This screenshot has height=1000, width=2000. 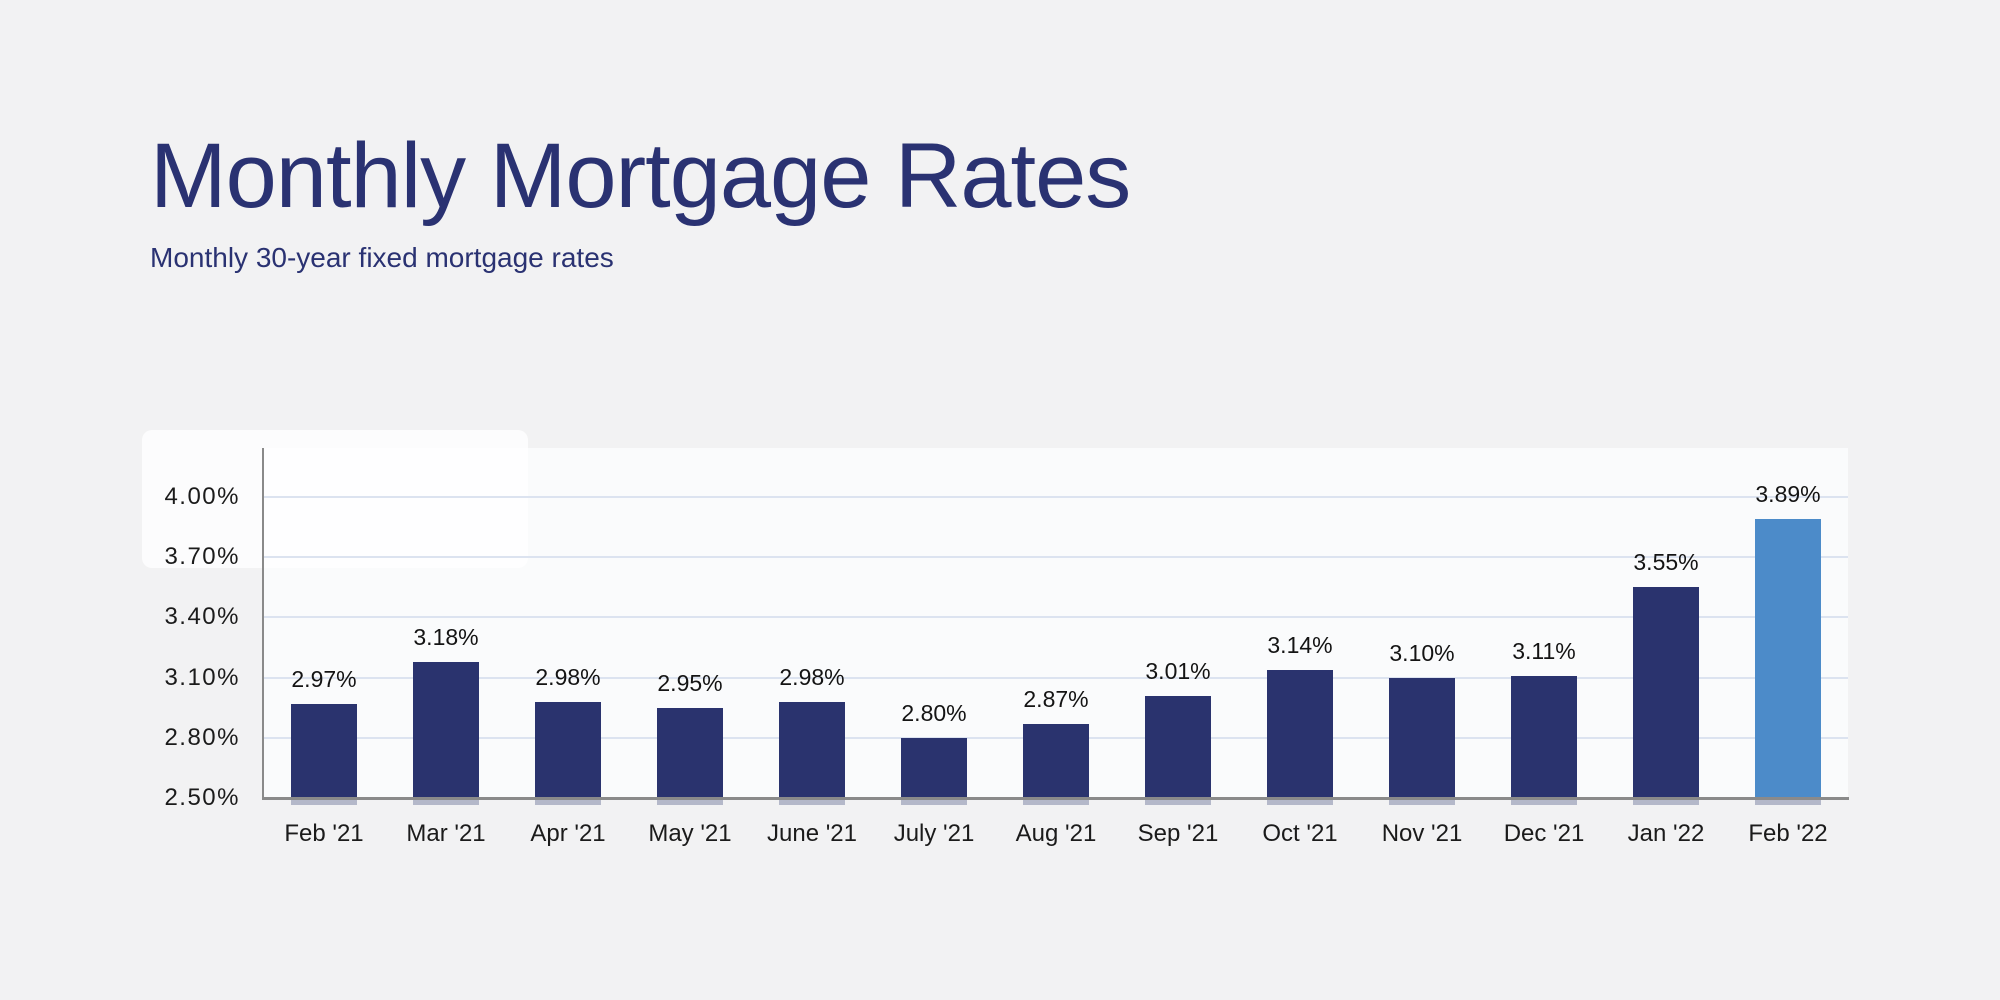 What do you see at coordinates (1178, 833) in the screenshot?
I see `x-axis-tick-label: Sep '21` at bounding box center [1178, 833].